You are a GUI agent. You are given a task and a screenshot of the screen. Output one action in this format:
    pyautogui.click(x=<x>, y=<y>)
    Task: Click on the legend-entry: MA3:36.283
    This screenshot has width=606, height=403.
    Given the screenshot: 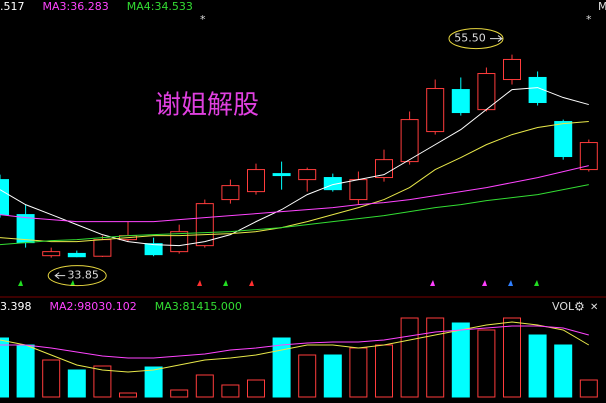 What is the action you would take?
    pyautogui.click(x=76, y=6)
    